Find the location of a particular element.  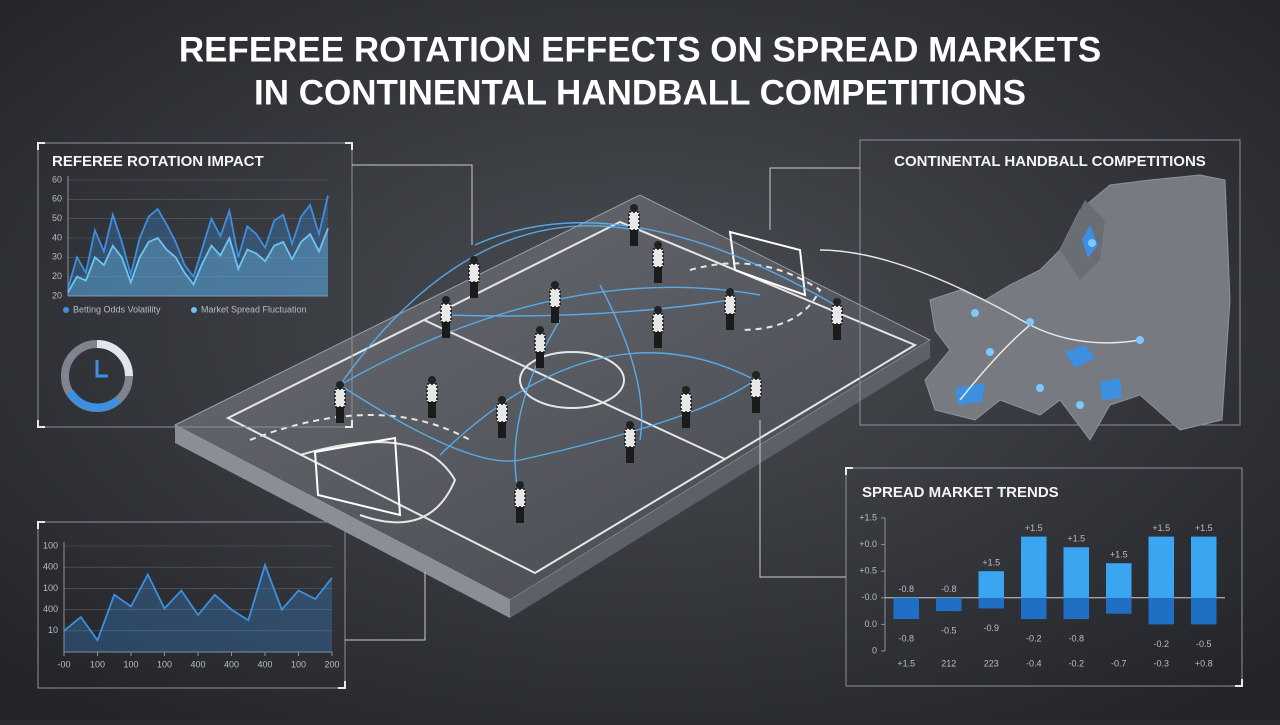

x-tick-label: -0.2 is located at coordinates (1076, 663).